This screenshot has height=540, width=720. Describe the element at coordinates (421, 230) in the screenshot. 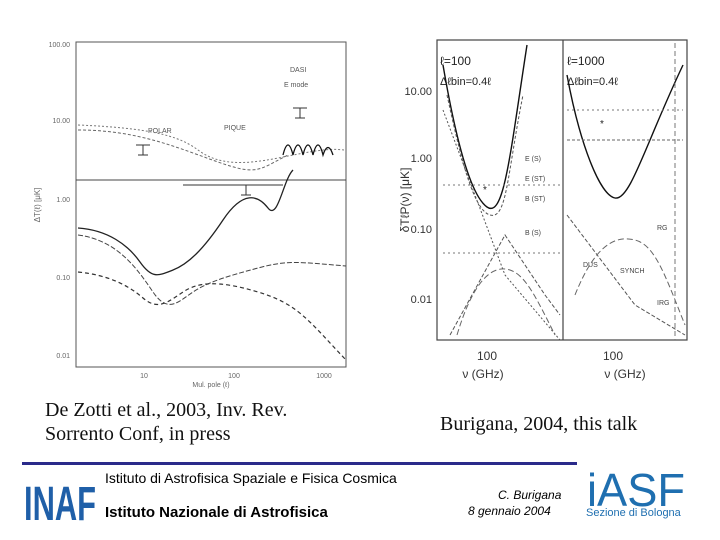

I see `right-ytick: 0.10` at that location.